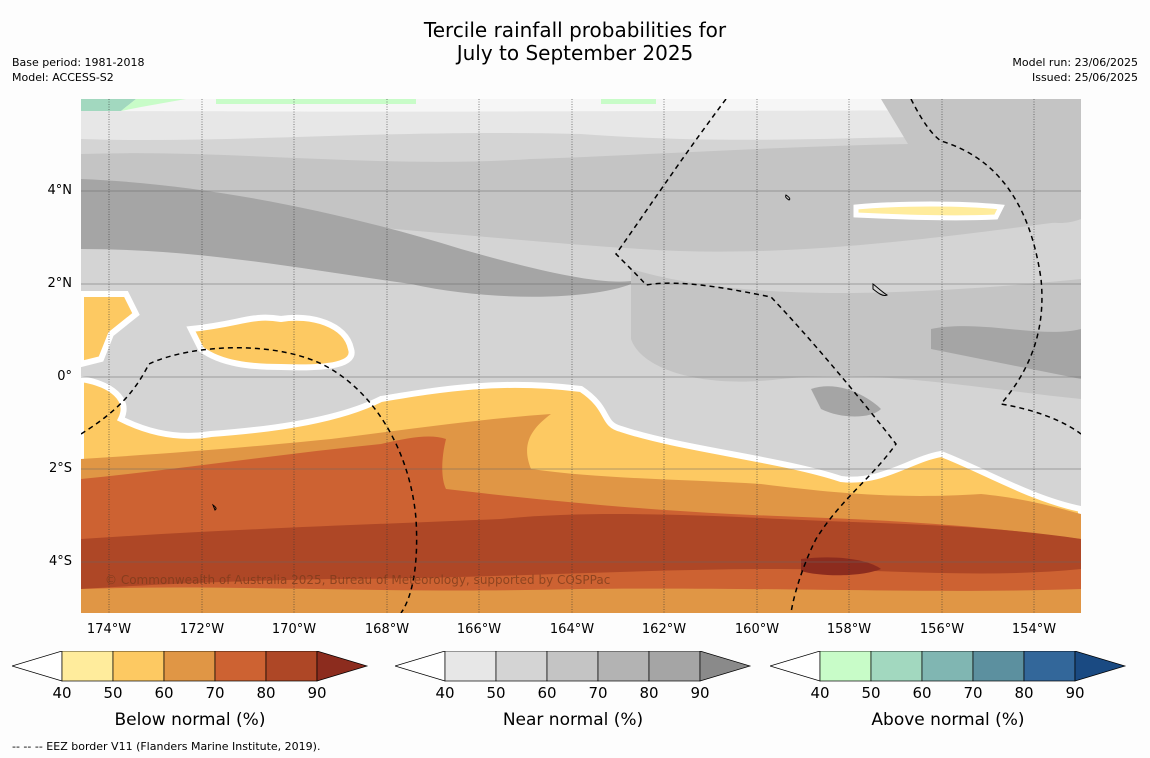 This screenshot has width=1150, height=758. I want to click on above-normal-swatch-under, so click(795, 666).